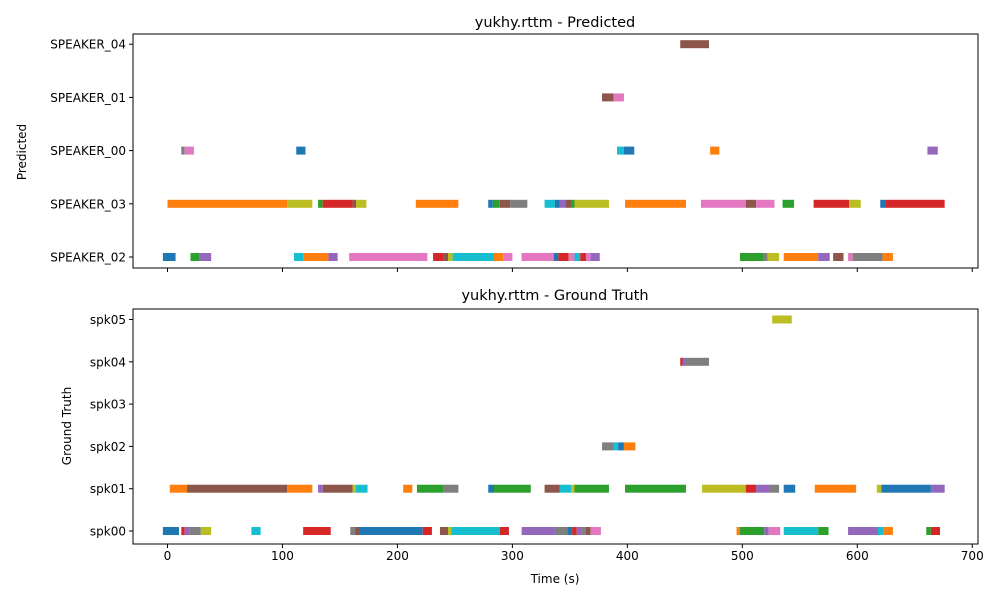 The width and height of the screenshot is (1000, 600). What do you see at coordinates (88, 45) in the screenshot?
I see `predicted-y-tick-label-speaker-04: SPEAKER_04` at bounding box center [88, 45].